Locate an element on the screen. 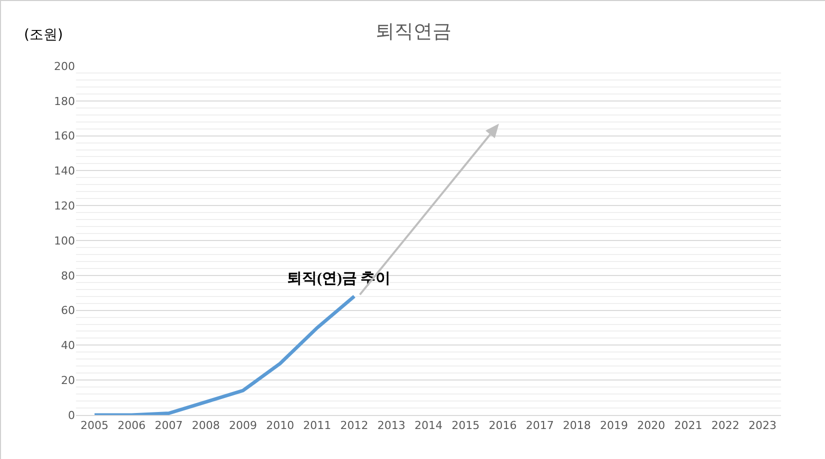 This screenshot has height=459, width=825. x-tick-label: 2018 is located at coordinates (576, 425).